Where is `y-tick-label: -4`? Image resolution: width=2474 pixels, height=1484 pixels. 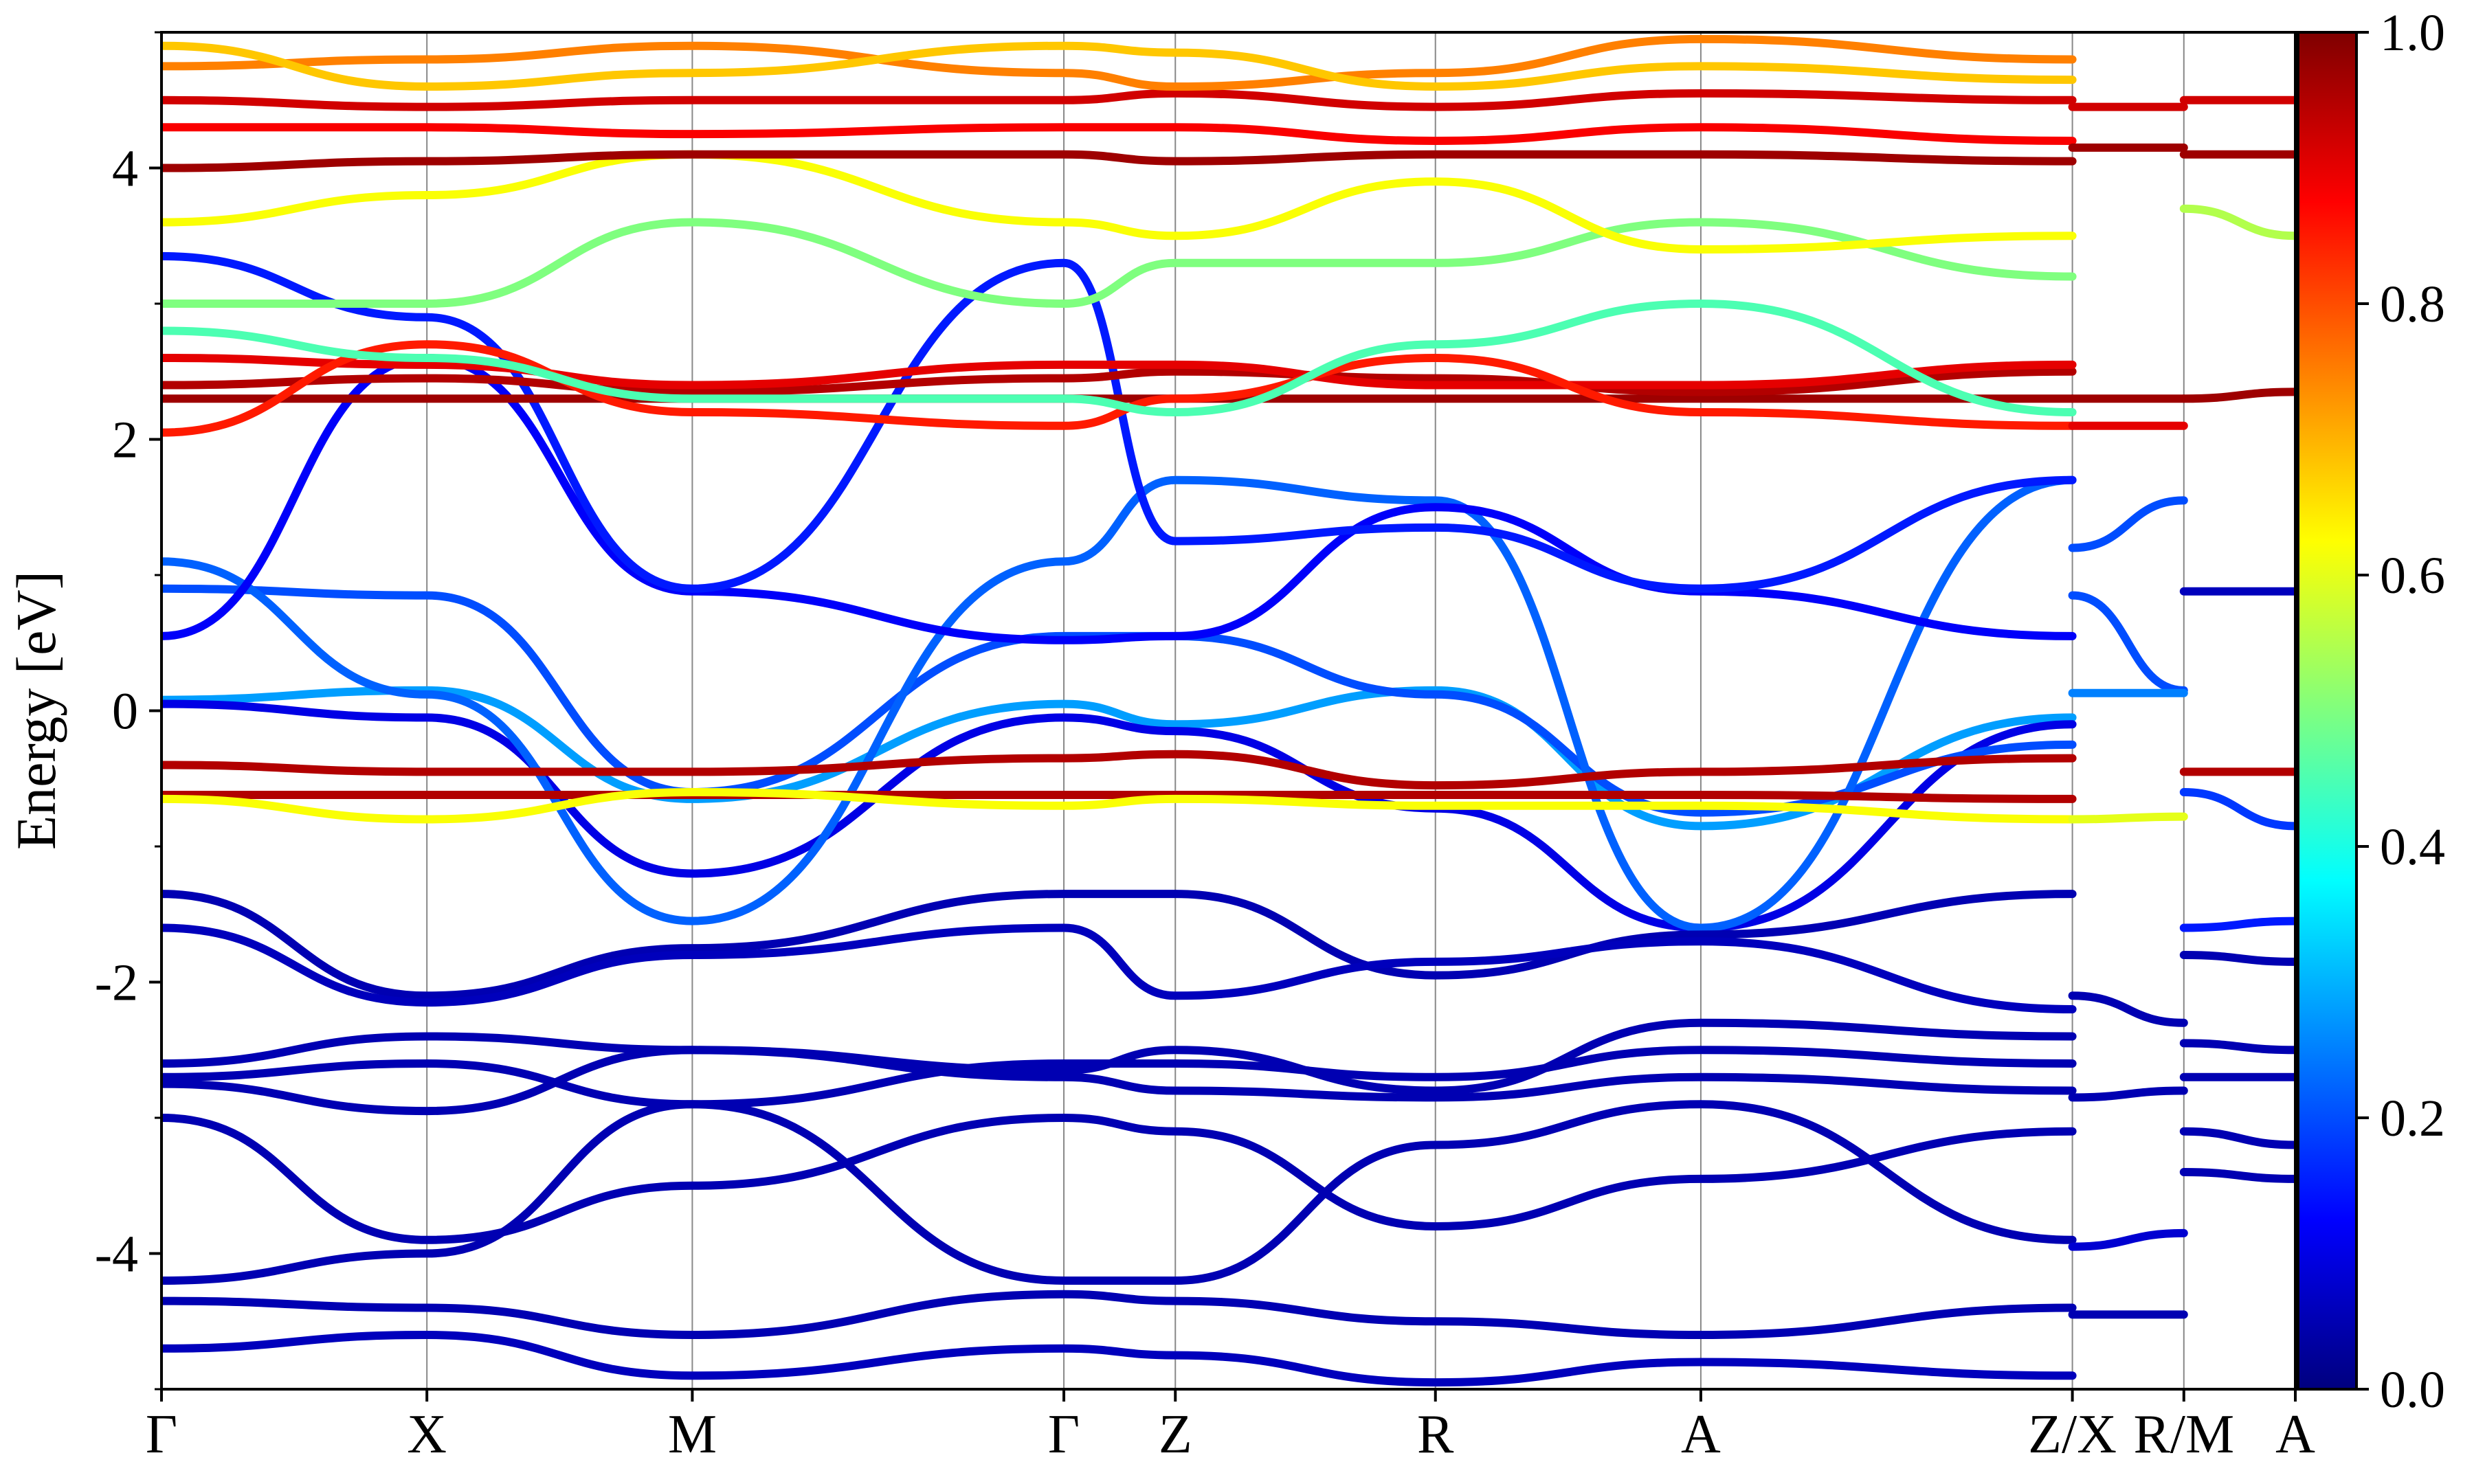 y-tick-label: -4 is located at coordinates (116, 1254).